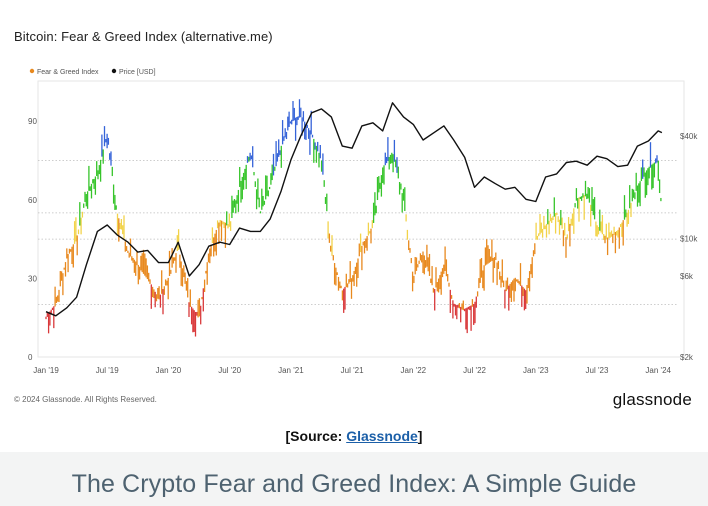 Image resolution: width=708 pixels, height=506 pixels. What do you see at coordinates (114, 71) in the screenshot?
I see `legend-price-marker` at bounding box center [114, 71].